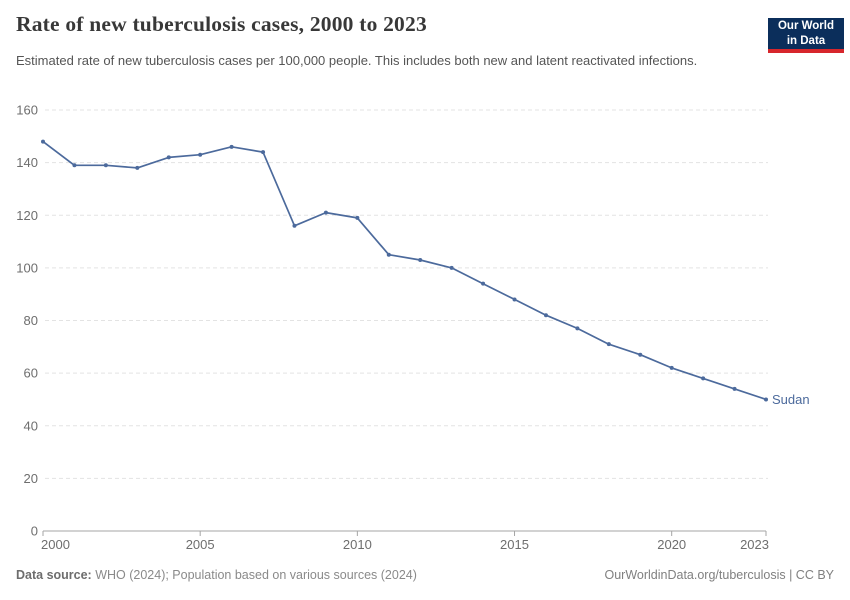 The image size is (850, 600). Describe the element at coordinates (671, 367) in the screenshot. I see `data-point-sudan-2020` at that location.